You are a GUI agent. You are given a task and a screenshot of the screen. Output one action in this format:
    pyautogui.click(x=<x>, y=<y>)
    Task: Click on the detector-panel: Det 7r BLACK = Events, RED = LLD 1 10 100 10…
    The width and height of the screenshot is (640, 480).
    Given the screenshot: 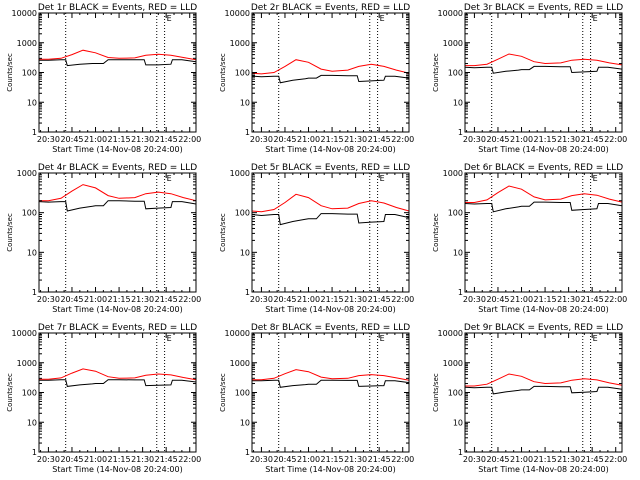 What is the action you would take?
    pyautogui.click(x=103, y=398)
    